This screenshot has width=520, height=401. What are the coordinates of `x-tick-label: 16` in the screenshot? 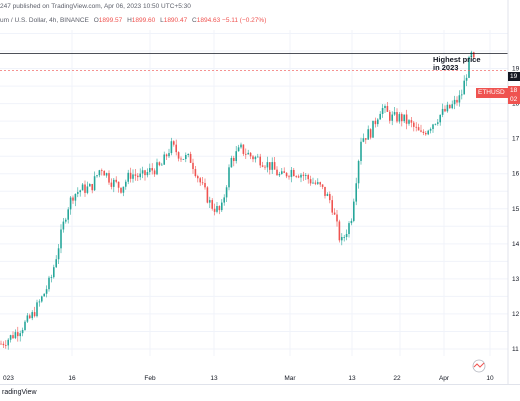 It's located at (72, 378).